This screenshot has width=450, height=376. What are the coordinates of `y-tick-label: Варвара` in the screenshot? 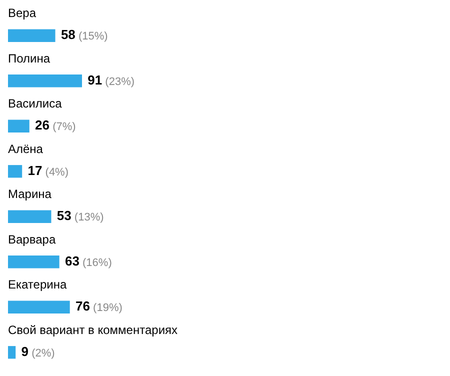 It's located at (32, 239).